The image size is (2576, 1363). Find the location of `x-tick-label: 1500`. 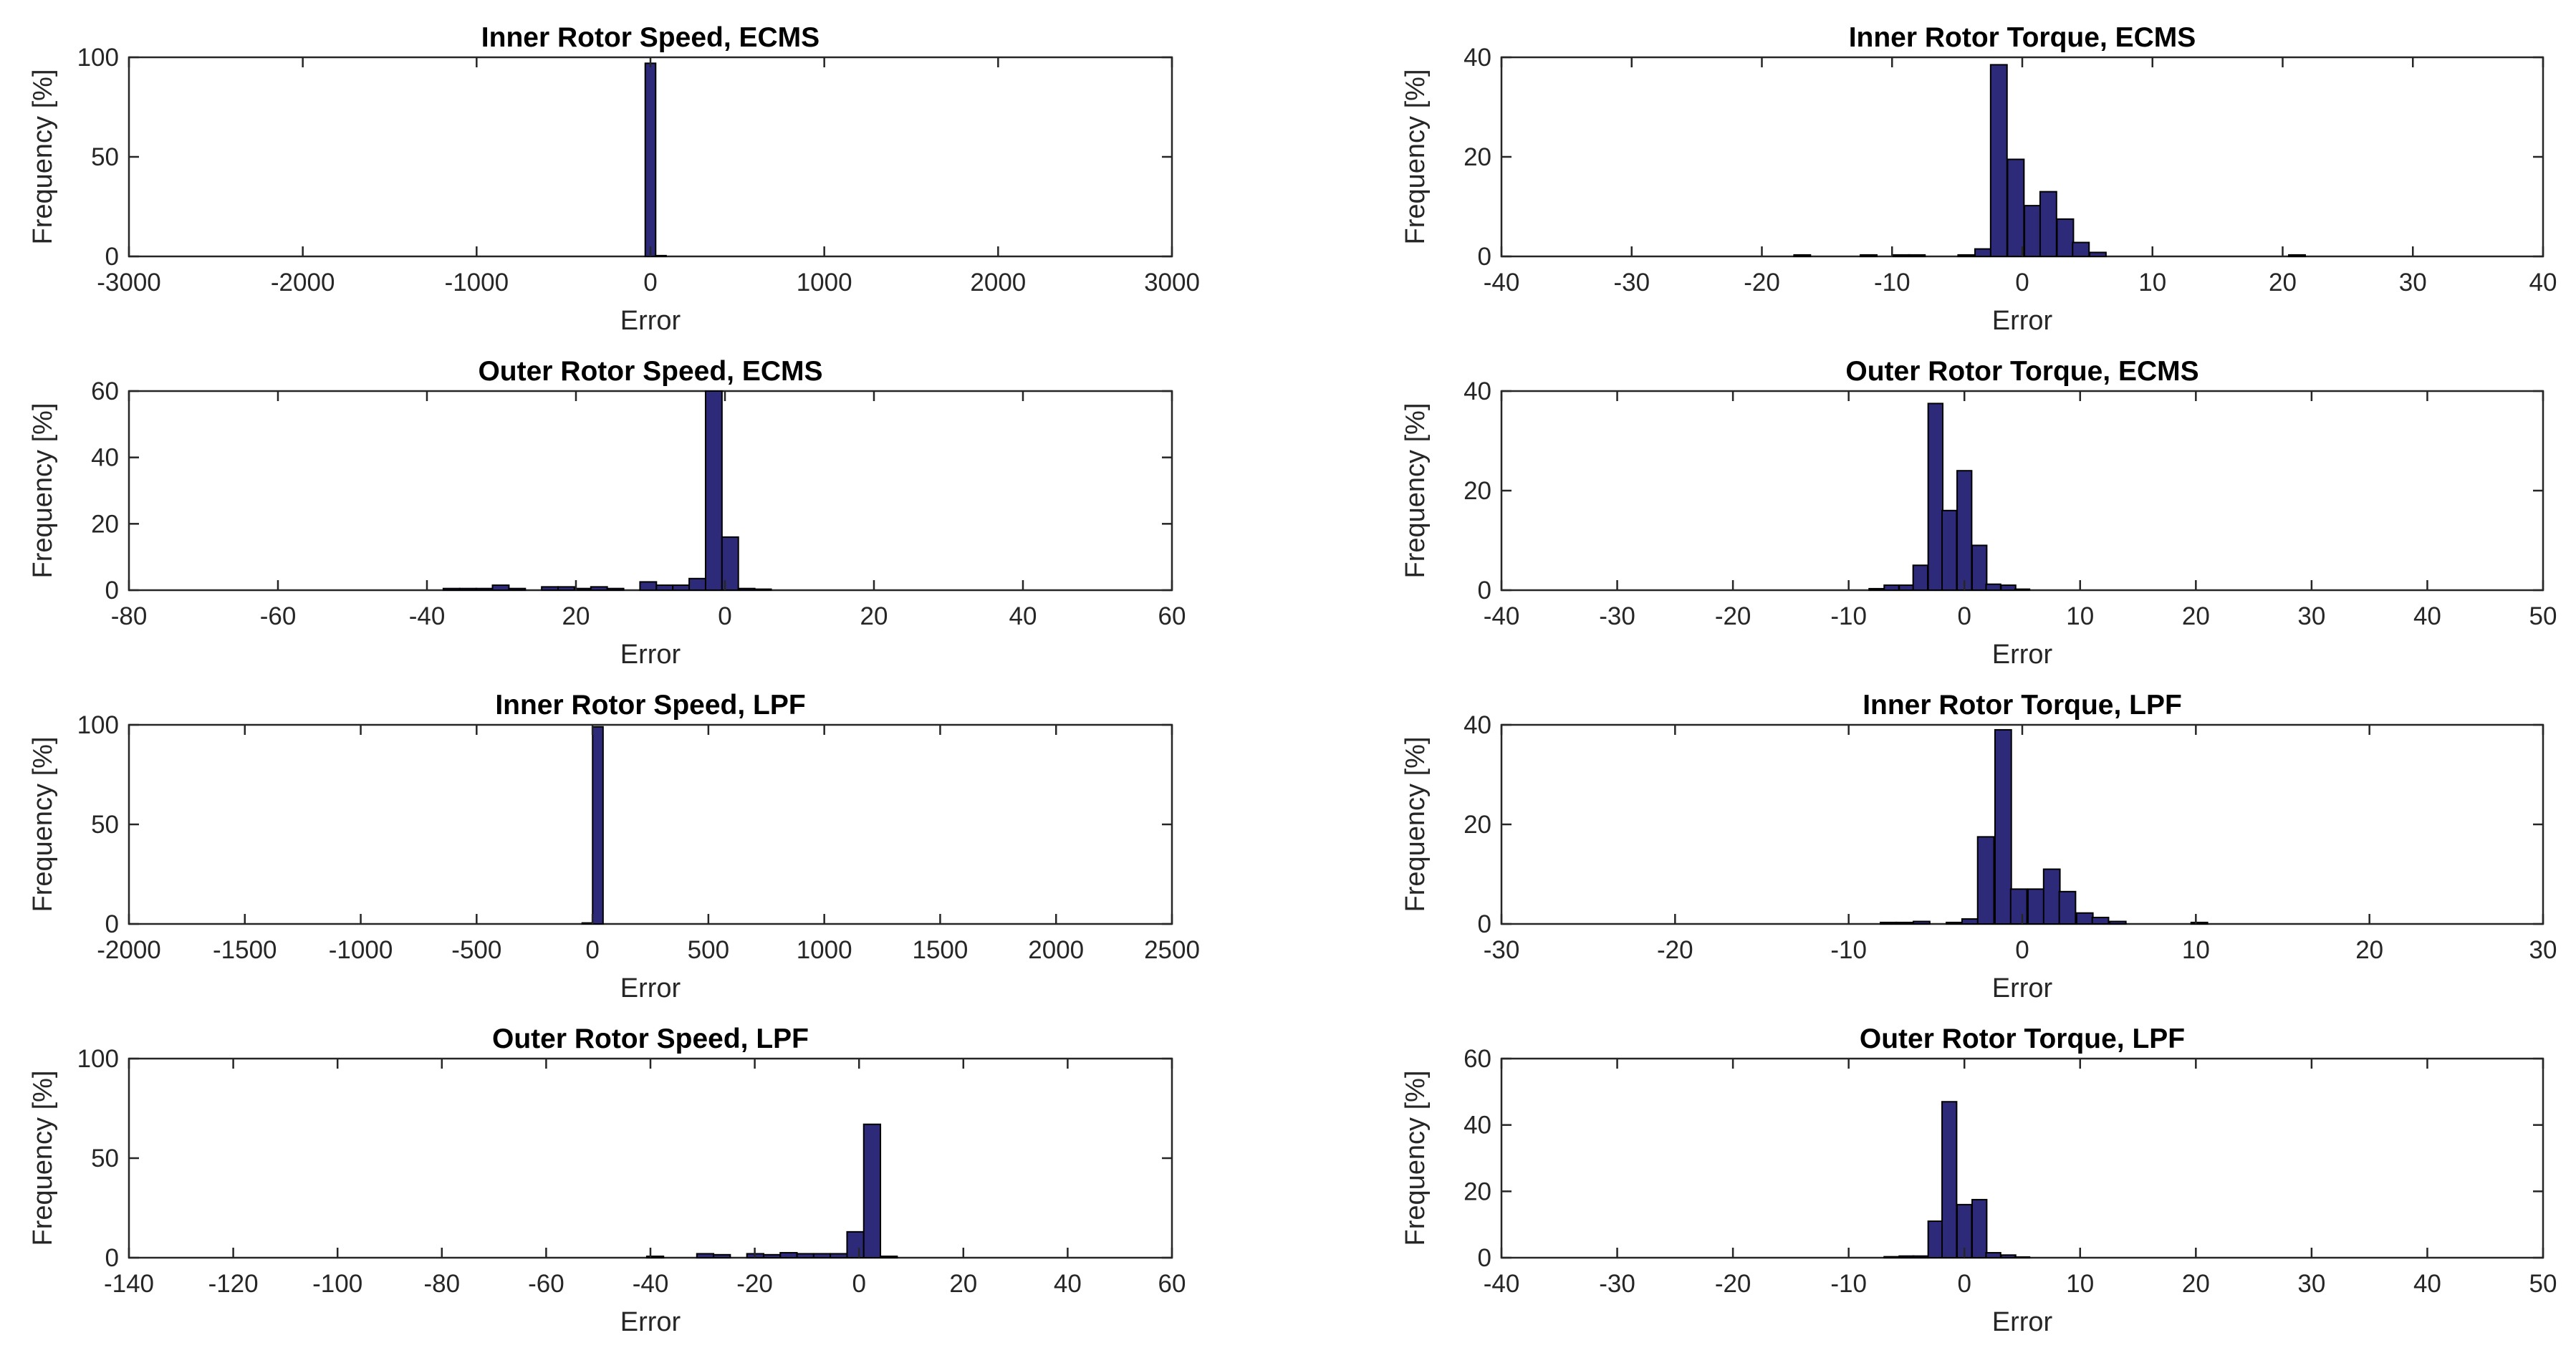

x-tick-label: 1500 is located at coordinates (941, 950).